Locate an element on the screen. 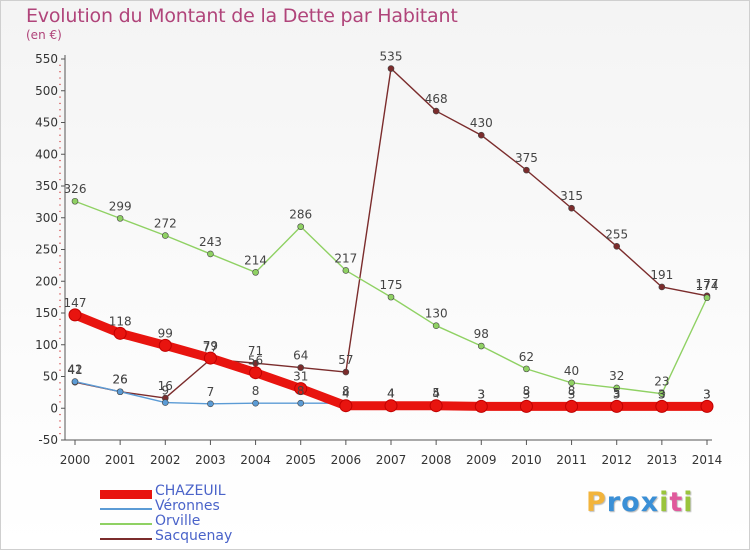  data-label-chazeuil: 147 is located at coordinates (75, 303).